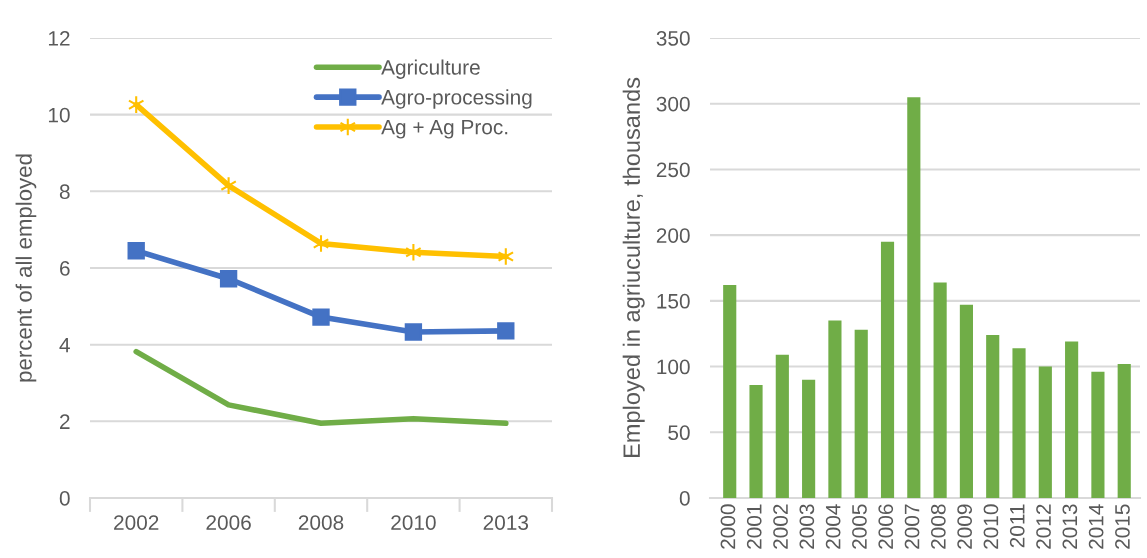 The height and width of the screenshot is (558, 1147). Describe the element at coordinates (456, 99) in the screenshot. I see `legend-label: Agro-processing` at that location.